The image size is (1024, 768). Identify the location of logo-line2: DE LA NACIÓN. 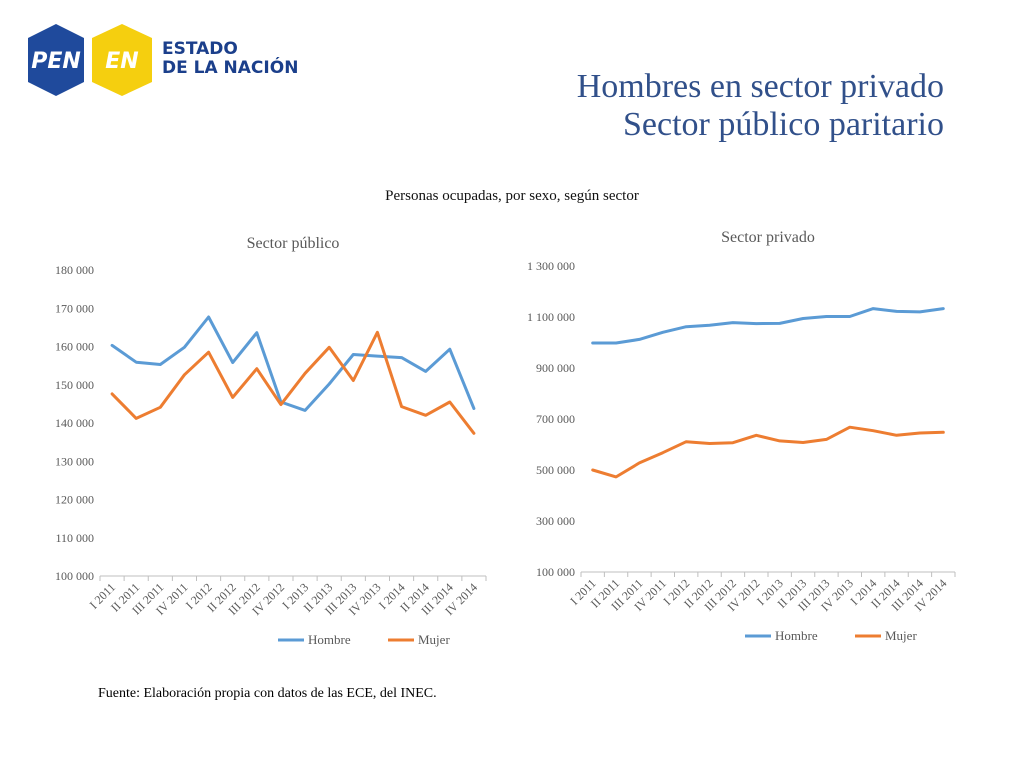
(230, 68).